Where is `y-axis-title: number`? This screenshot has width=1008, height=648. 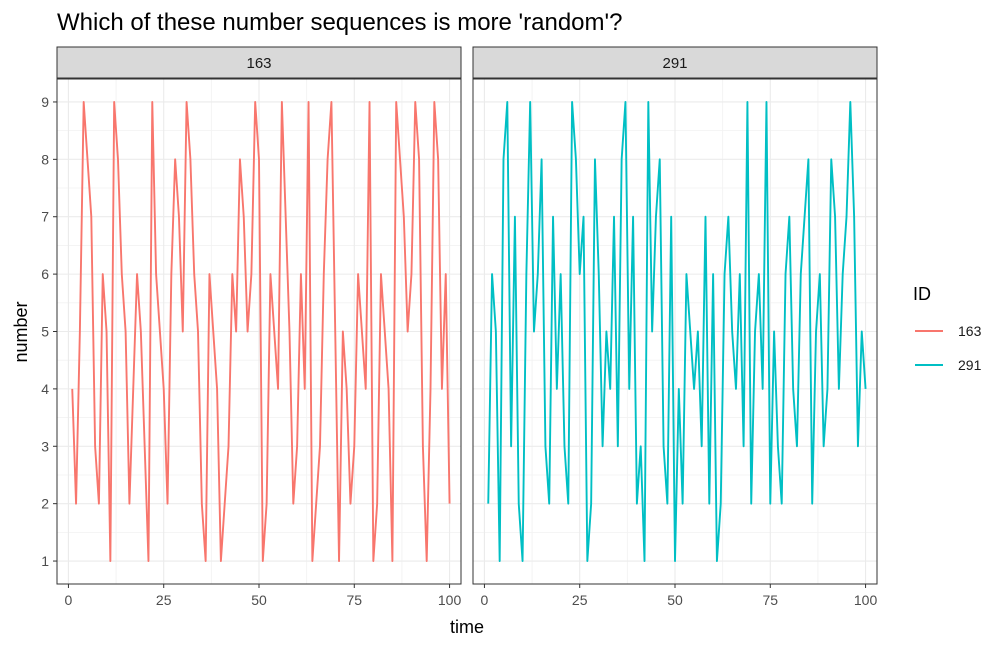
y-axis-title: number is located at coordinates (21, 331).